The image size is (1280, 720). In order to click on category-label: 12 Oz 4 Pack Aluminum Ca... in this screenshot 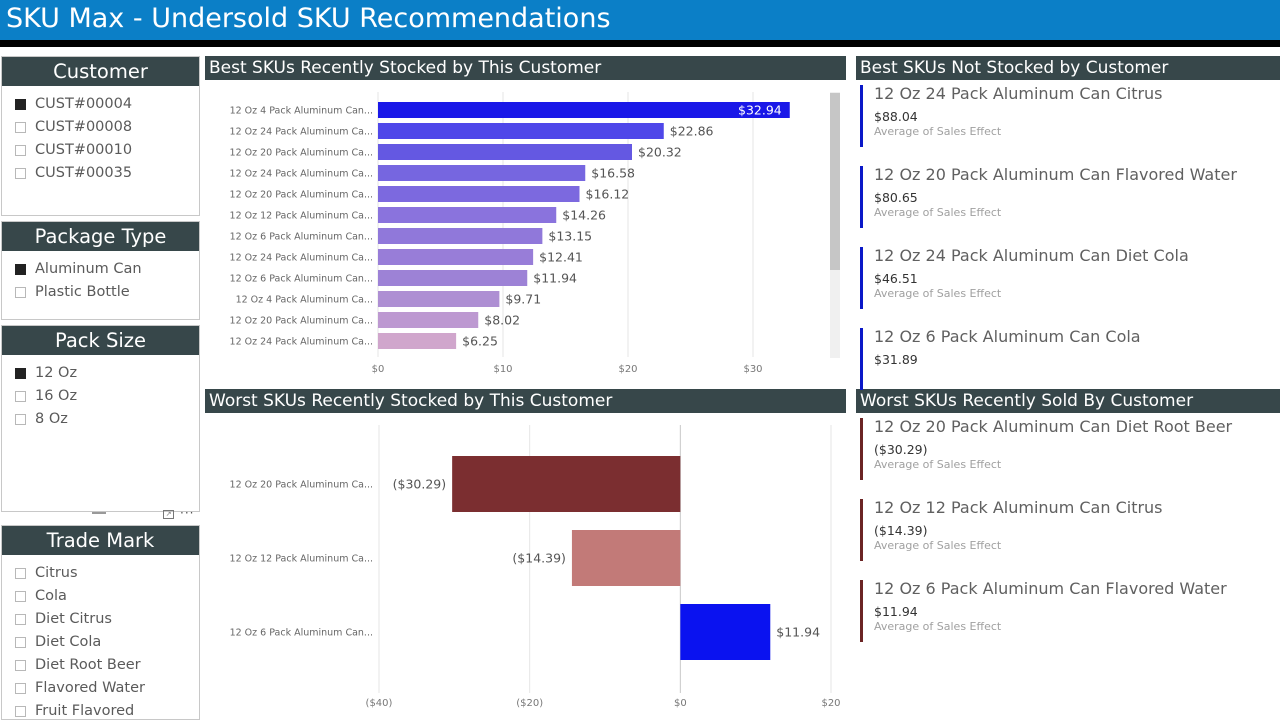, I will do `click(304, 300)`.